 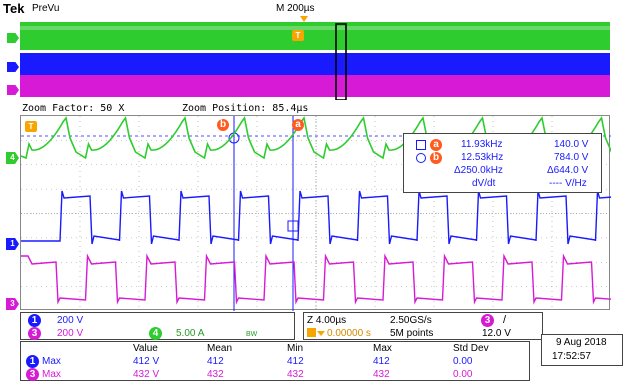 I want to click on cursor-a-badge: a, so click(x=436, y=145).